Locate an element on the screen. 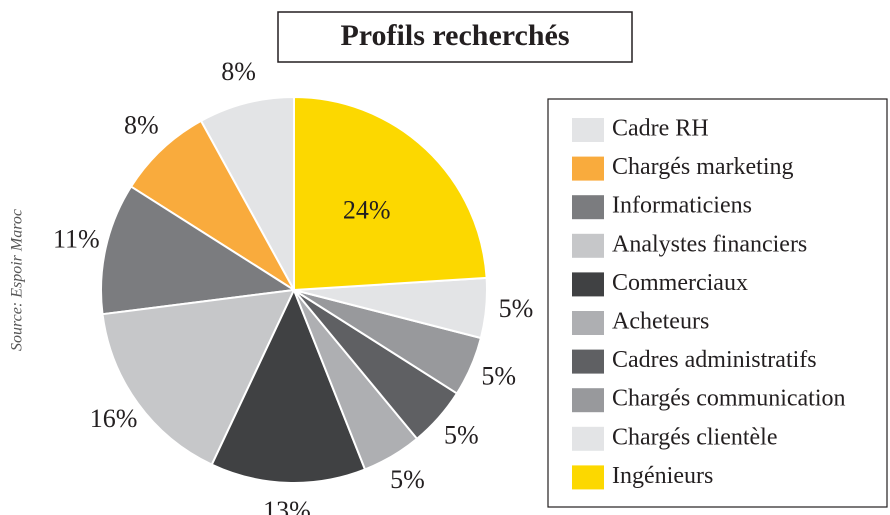 The width and height of the screenshot is (890, 515). legend-label: Cadre RH is located at coordinates (660, 129).